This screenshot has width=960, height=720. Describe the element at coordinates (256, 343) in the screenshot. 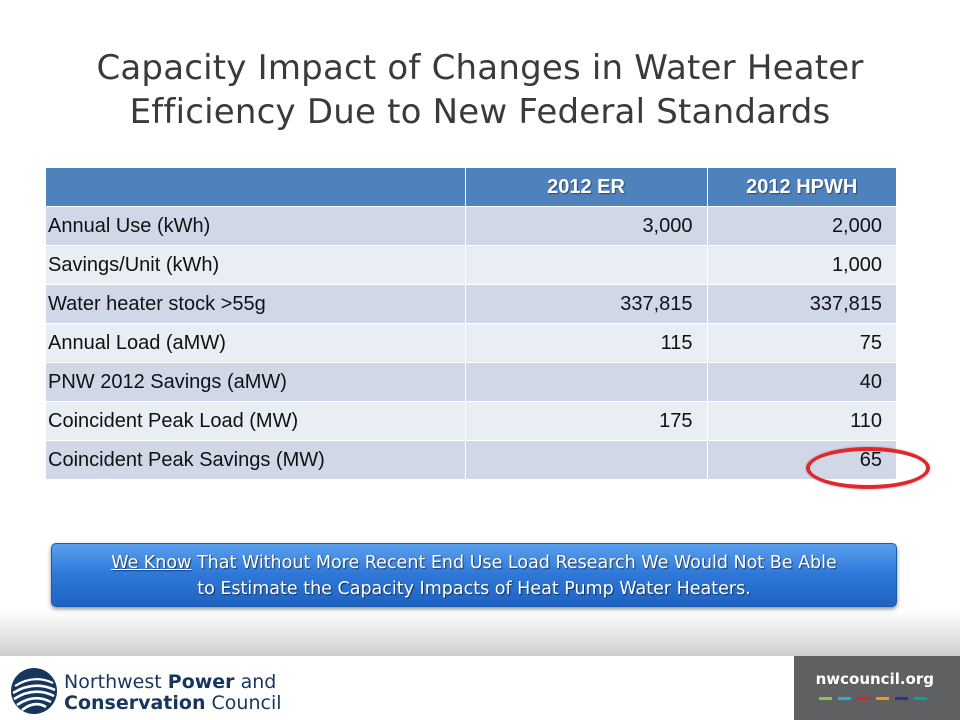

I see `row-label: Annual Load (aMW)` at that location.